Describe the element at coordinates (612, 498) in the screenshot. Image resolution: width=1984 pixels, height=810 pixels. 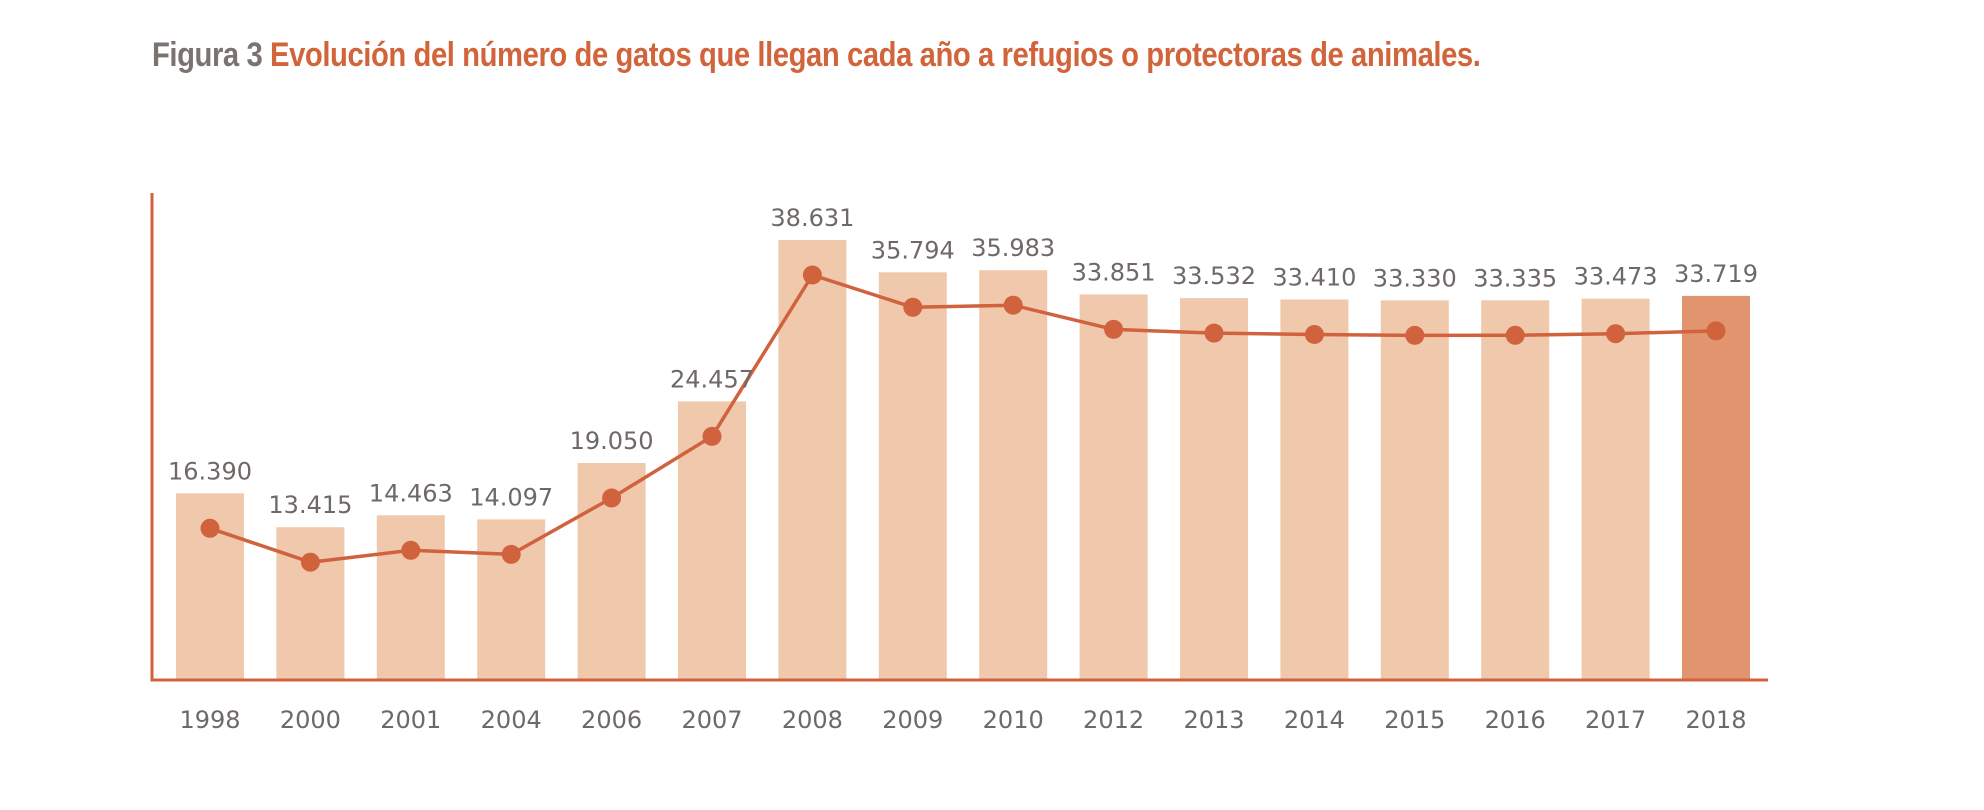
I see `line-point-2006` at that location.